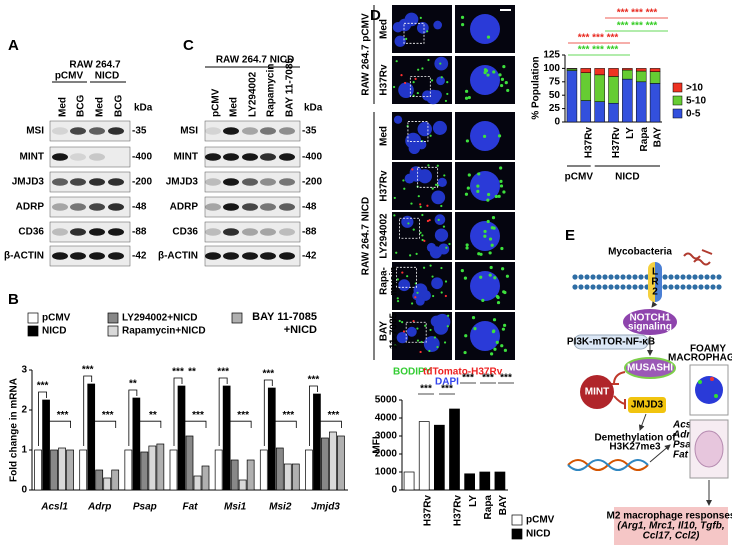 This screenshot has height=547, width=732. What do you see at coordinates (185, 232) in the screenshot?
I see `protein-label: CD36` at bounding box center [185, 232].